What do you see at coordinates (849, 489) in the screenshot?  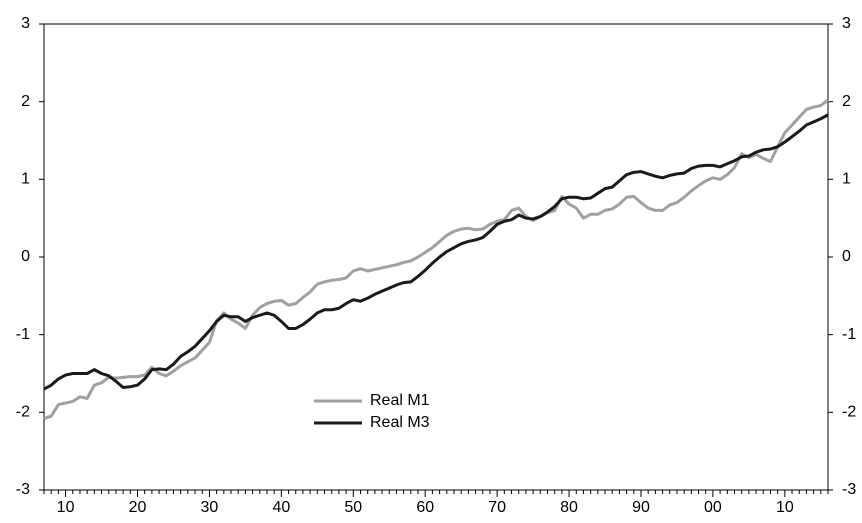 I see `y2-tick-label: -3` at bounding box center [849, 489].